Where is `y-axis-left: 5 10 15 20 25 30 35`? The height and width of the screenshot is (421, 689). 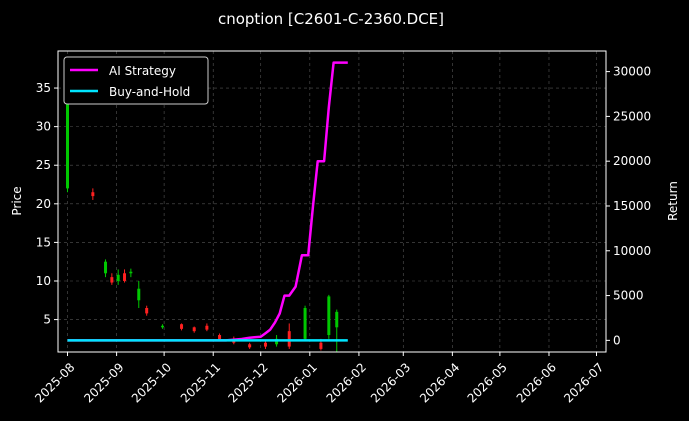 y-axis-left: 5 10 15 20 25 30 35 is located at coordinates (47, 204).